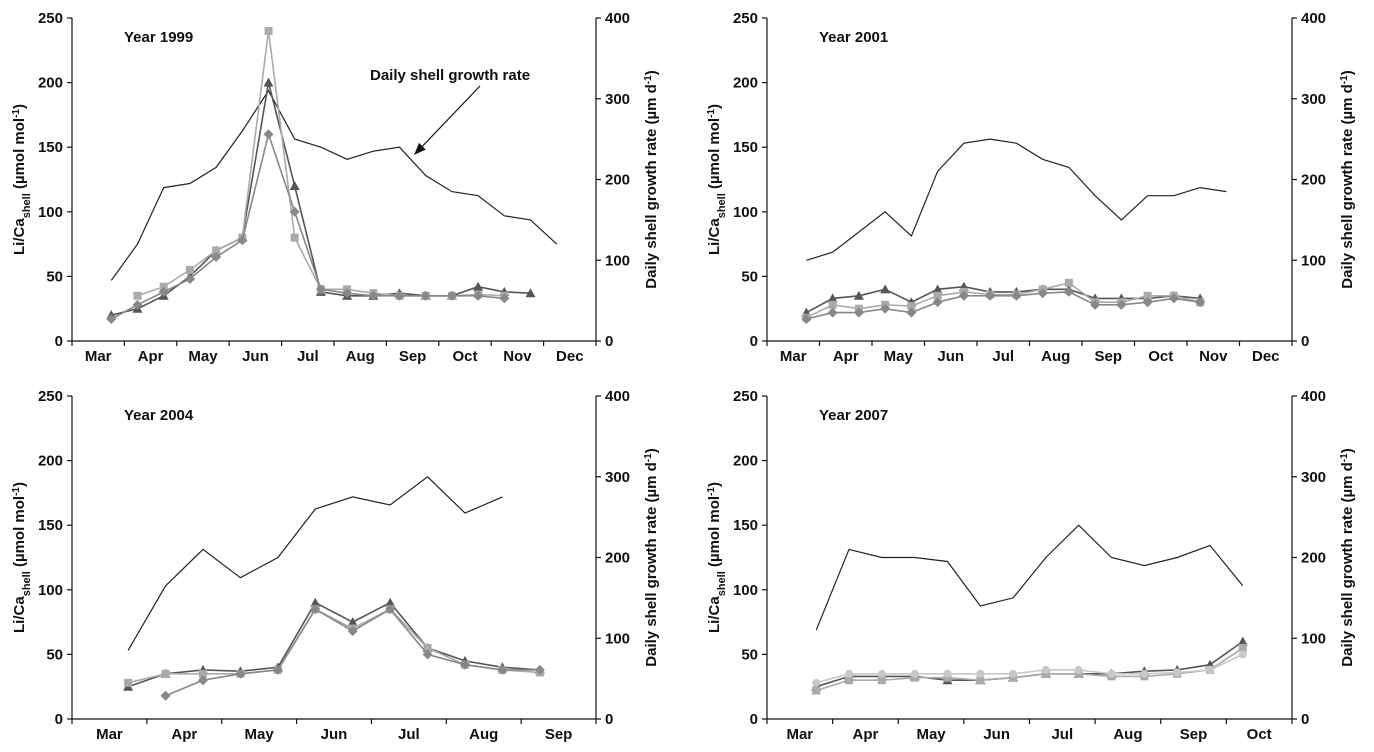 This screenshot has height=752, width=1374. I want to click on y-tick-label: 50, so click(54, 276).